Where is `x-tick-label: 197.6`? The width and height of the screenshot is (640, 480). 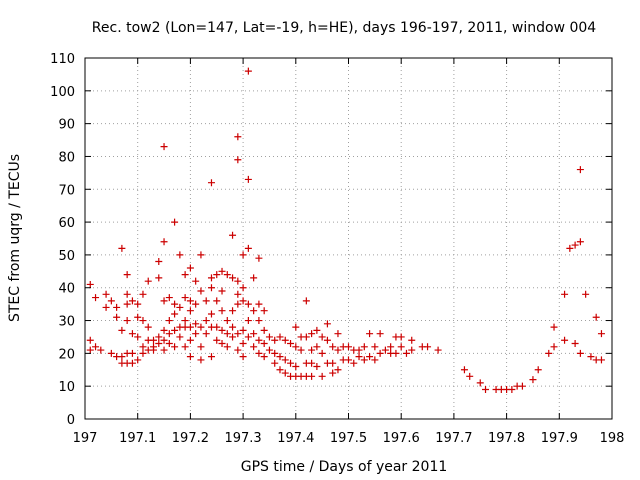
x-tick-label: 197.6 is located at coordinates (401, 438).